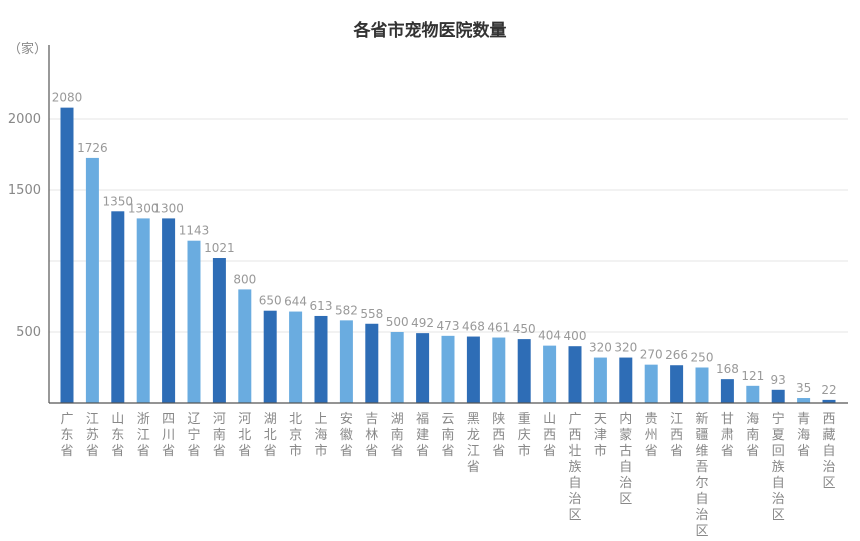 This screenshot has width=860, height=541. I want to click on value-label-13: 500, so click(397, 322).